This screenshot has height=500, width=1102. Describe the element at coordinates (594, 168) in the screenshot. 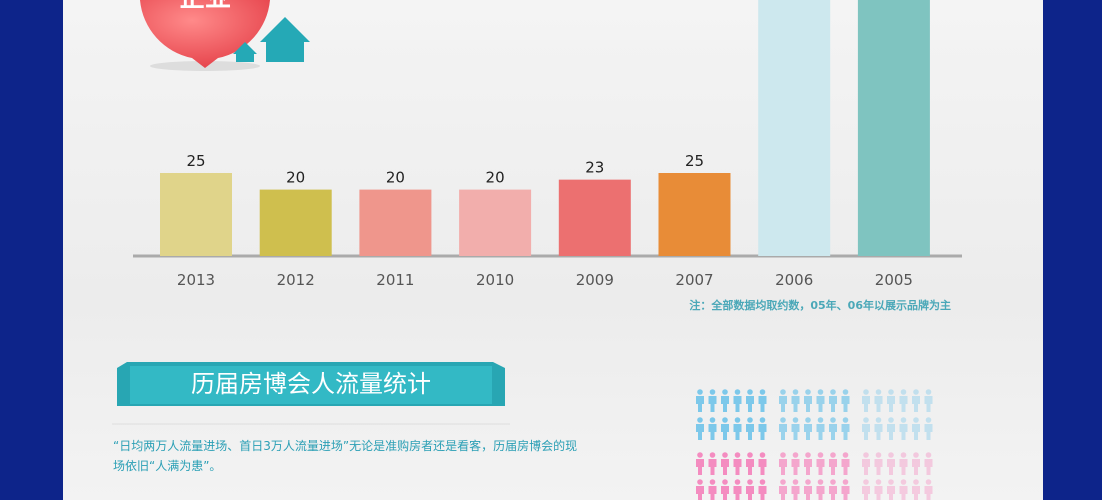

I see `value-label: 23` at that location.